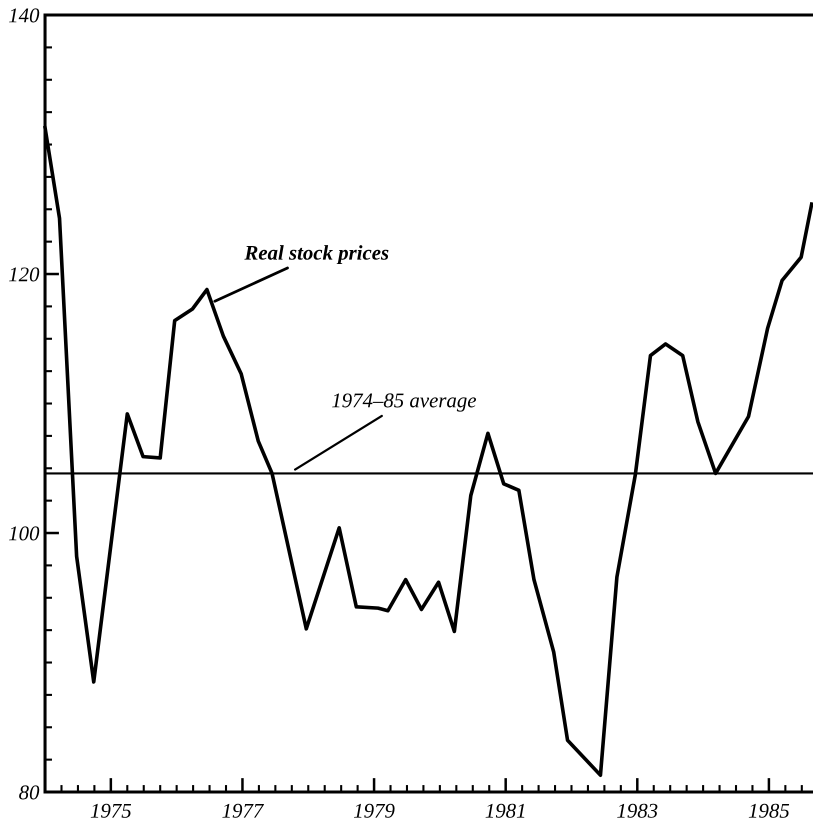 The width and height of the screenshot is (813, 821). I want to click on y-tick-label: 140, so click(24, 15).